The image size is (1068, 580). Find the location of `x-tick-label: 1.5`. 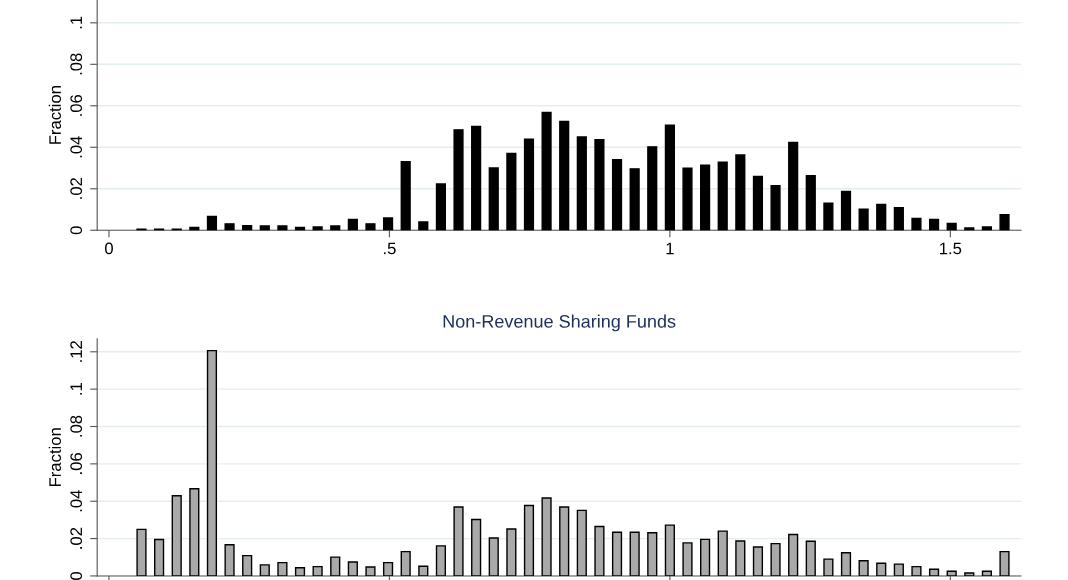

x-tick-label: 1.5 is located at coordinates (951, 248).